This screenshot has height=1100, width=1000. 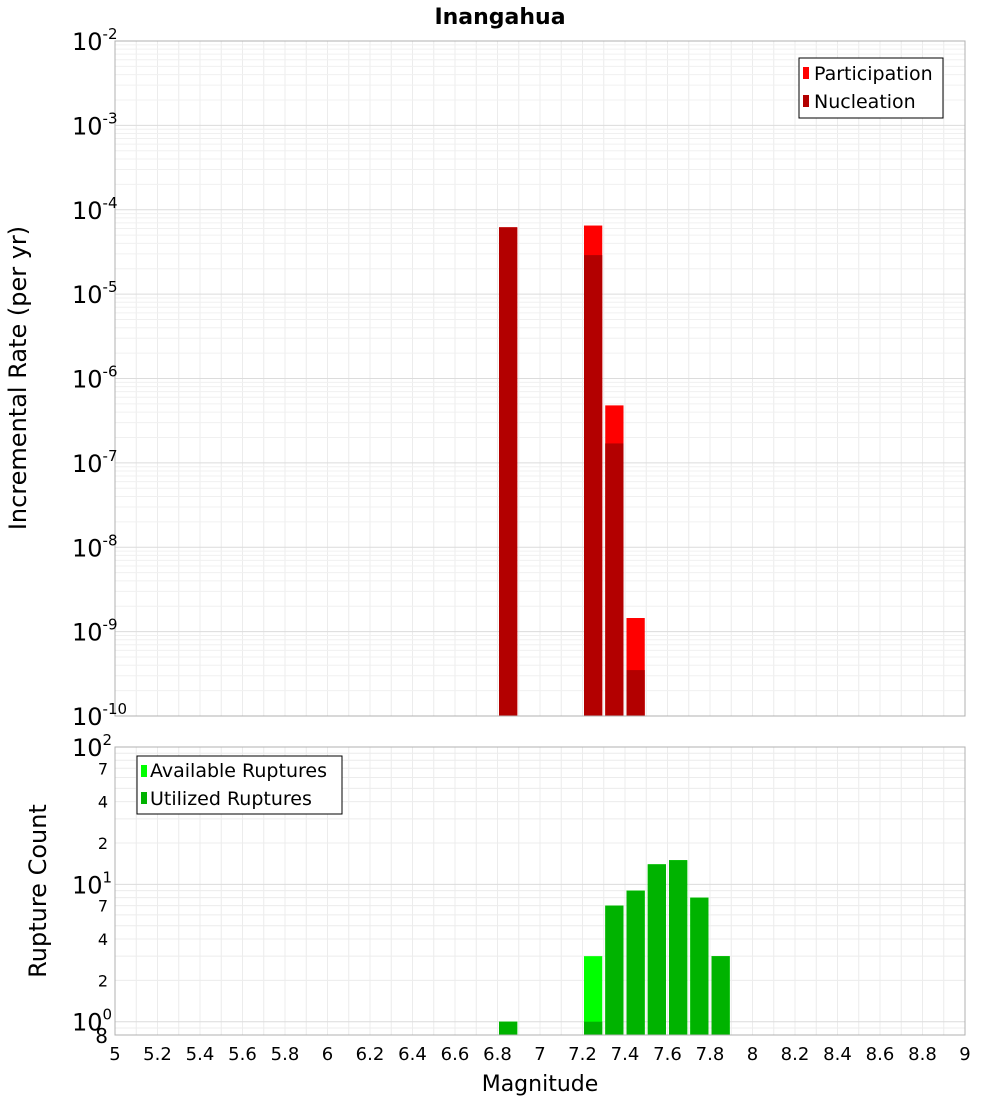 I want to click on x-tick-label: 7.2, so click(x=582, y=1054).